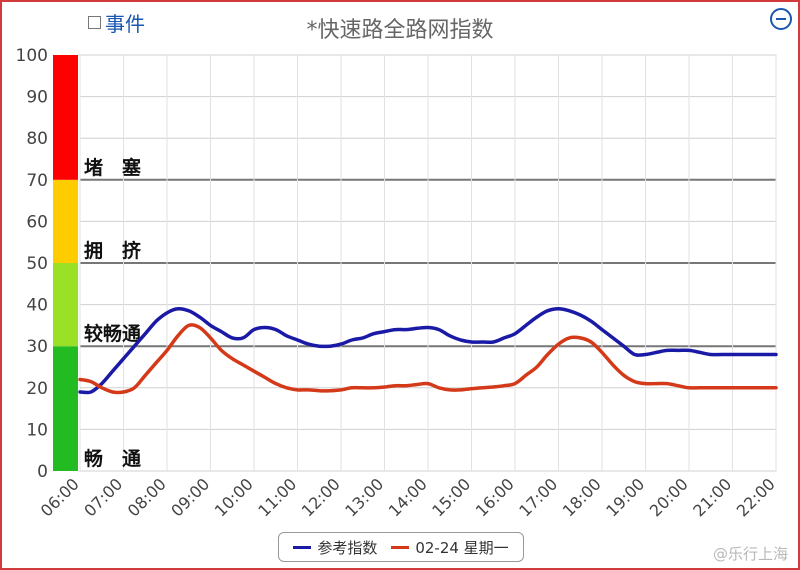  Describe the element at coordinates (495, 497) in the screenshot. I see `x-tick-label: 16:00` at that location.